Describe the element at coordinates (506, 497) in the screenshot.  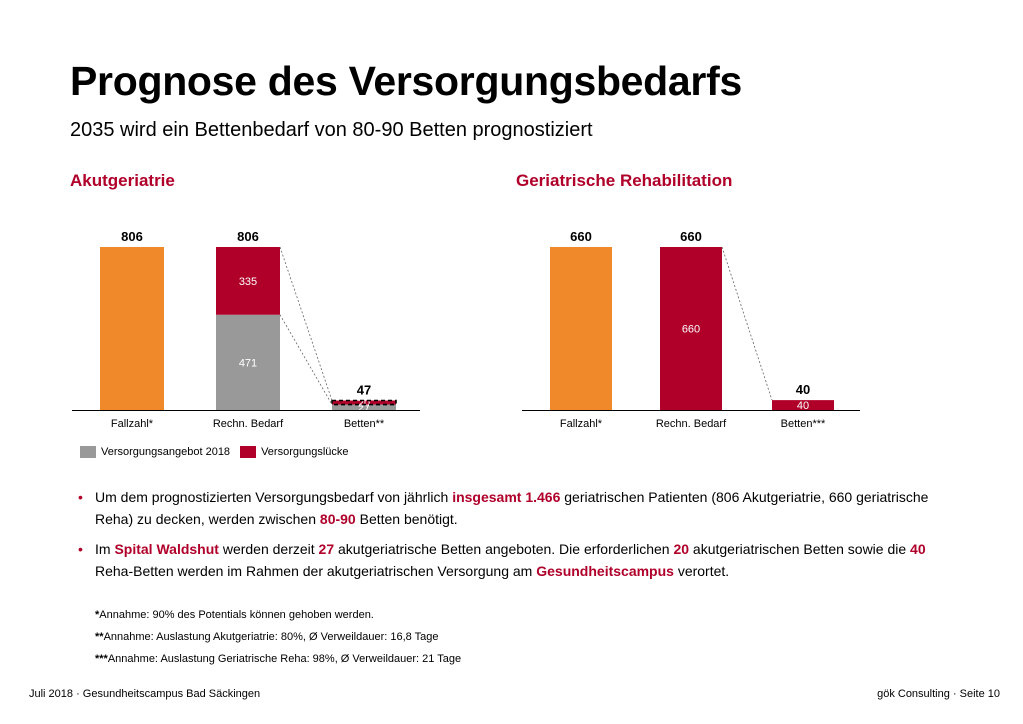
I see `highlight-text: insgesamt 1.466` at that location.